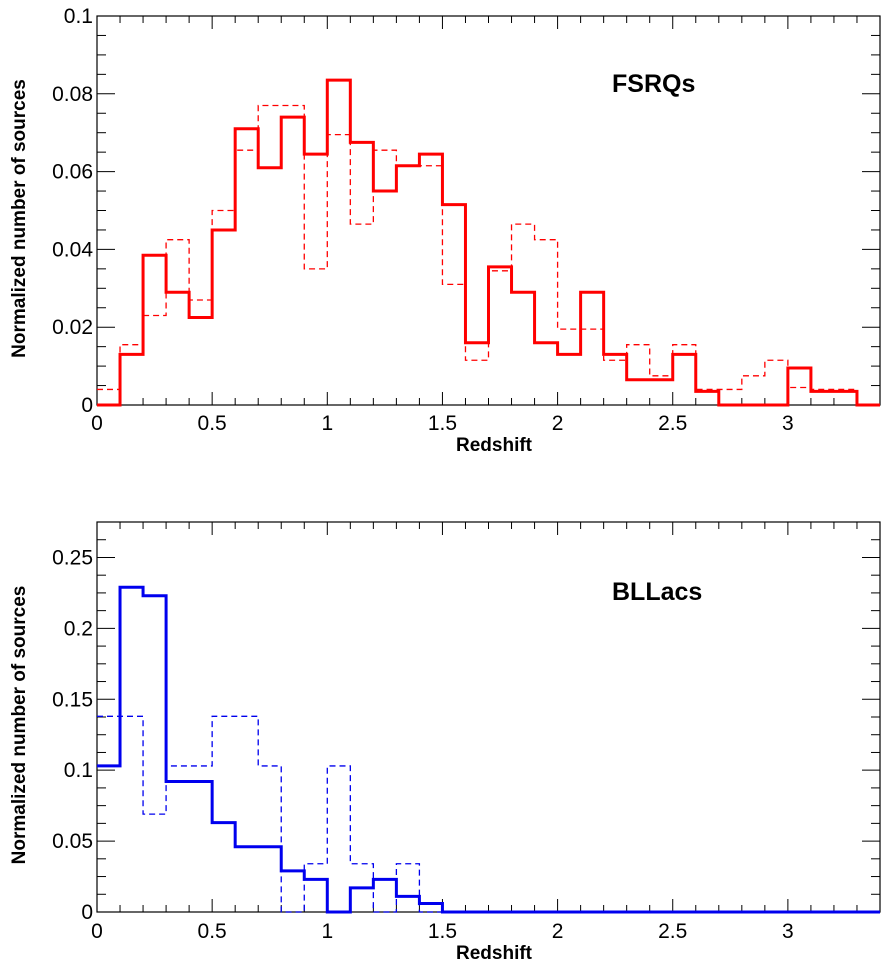 The height and width of the screenshot is (965, 883). I want to click on y-tick-label: 0.08, so click(72, 94).